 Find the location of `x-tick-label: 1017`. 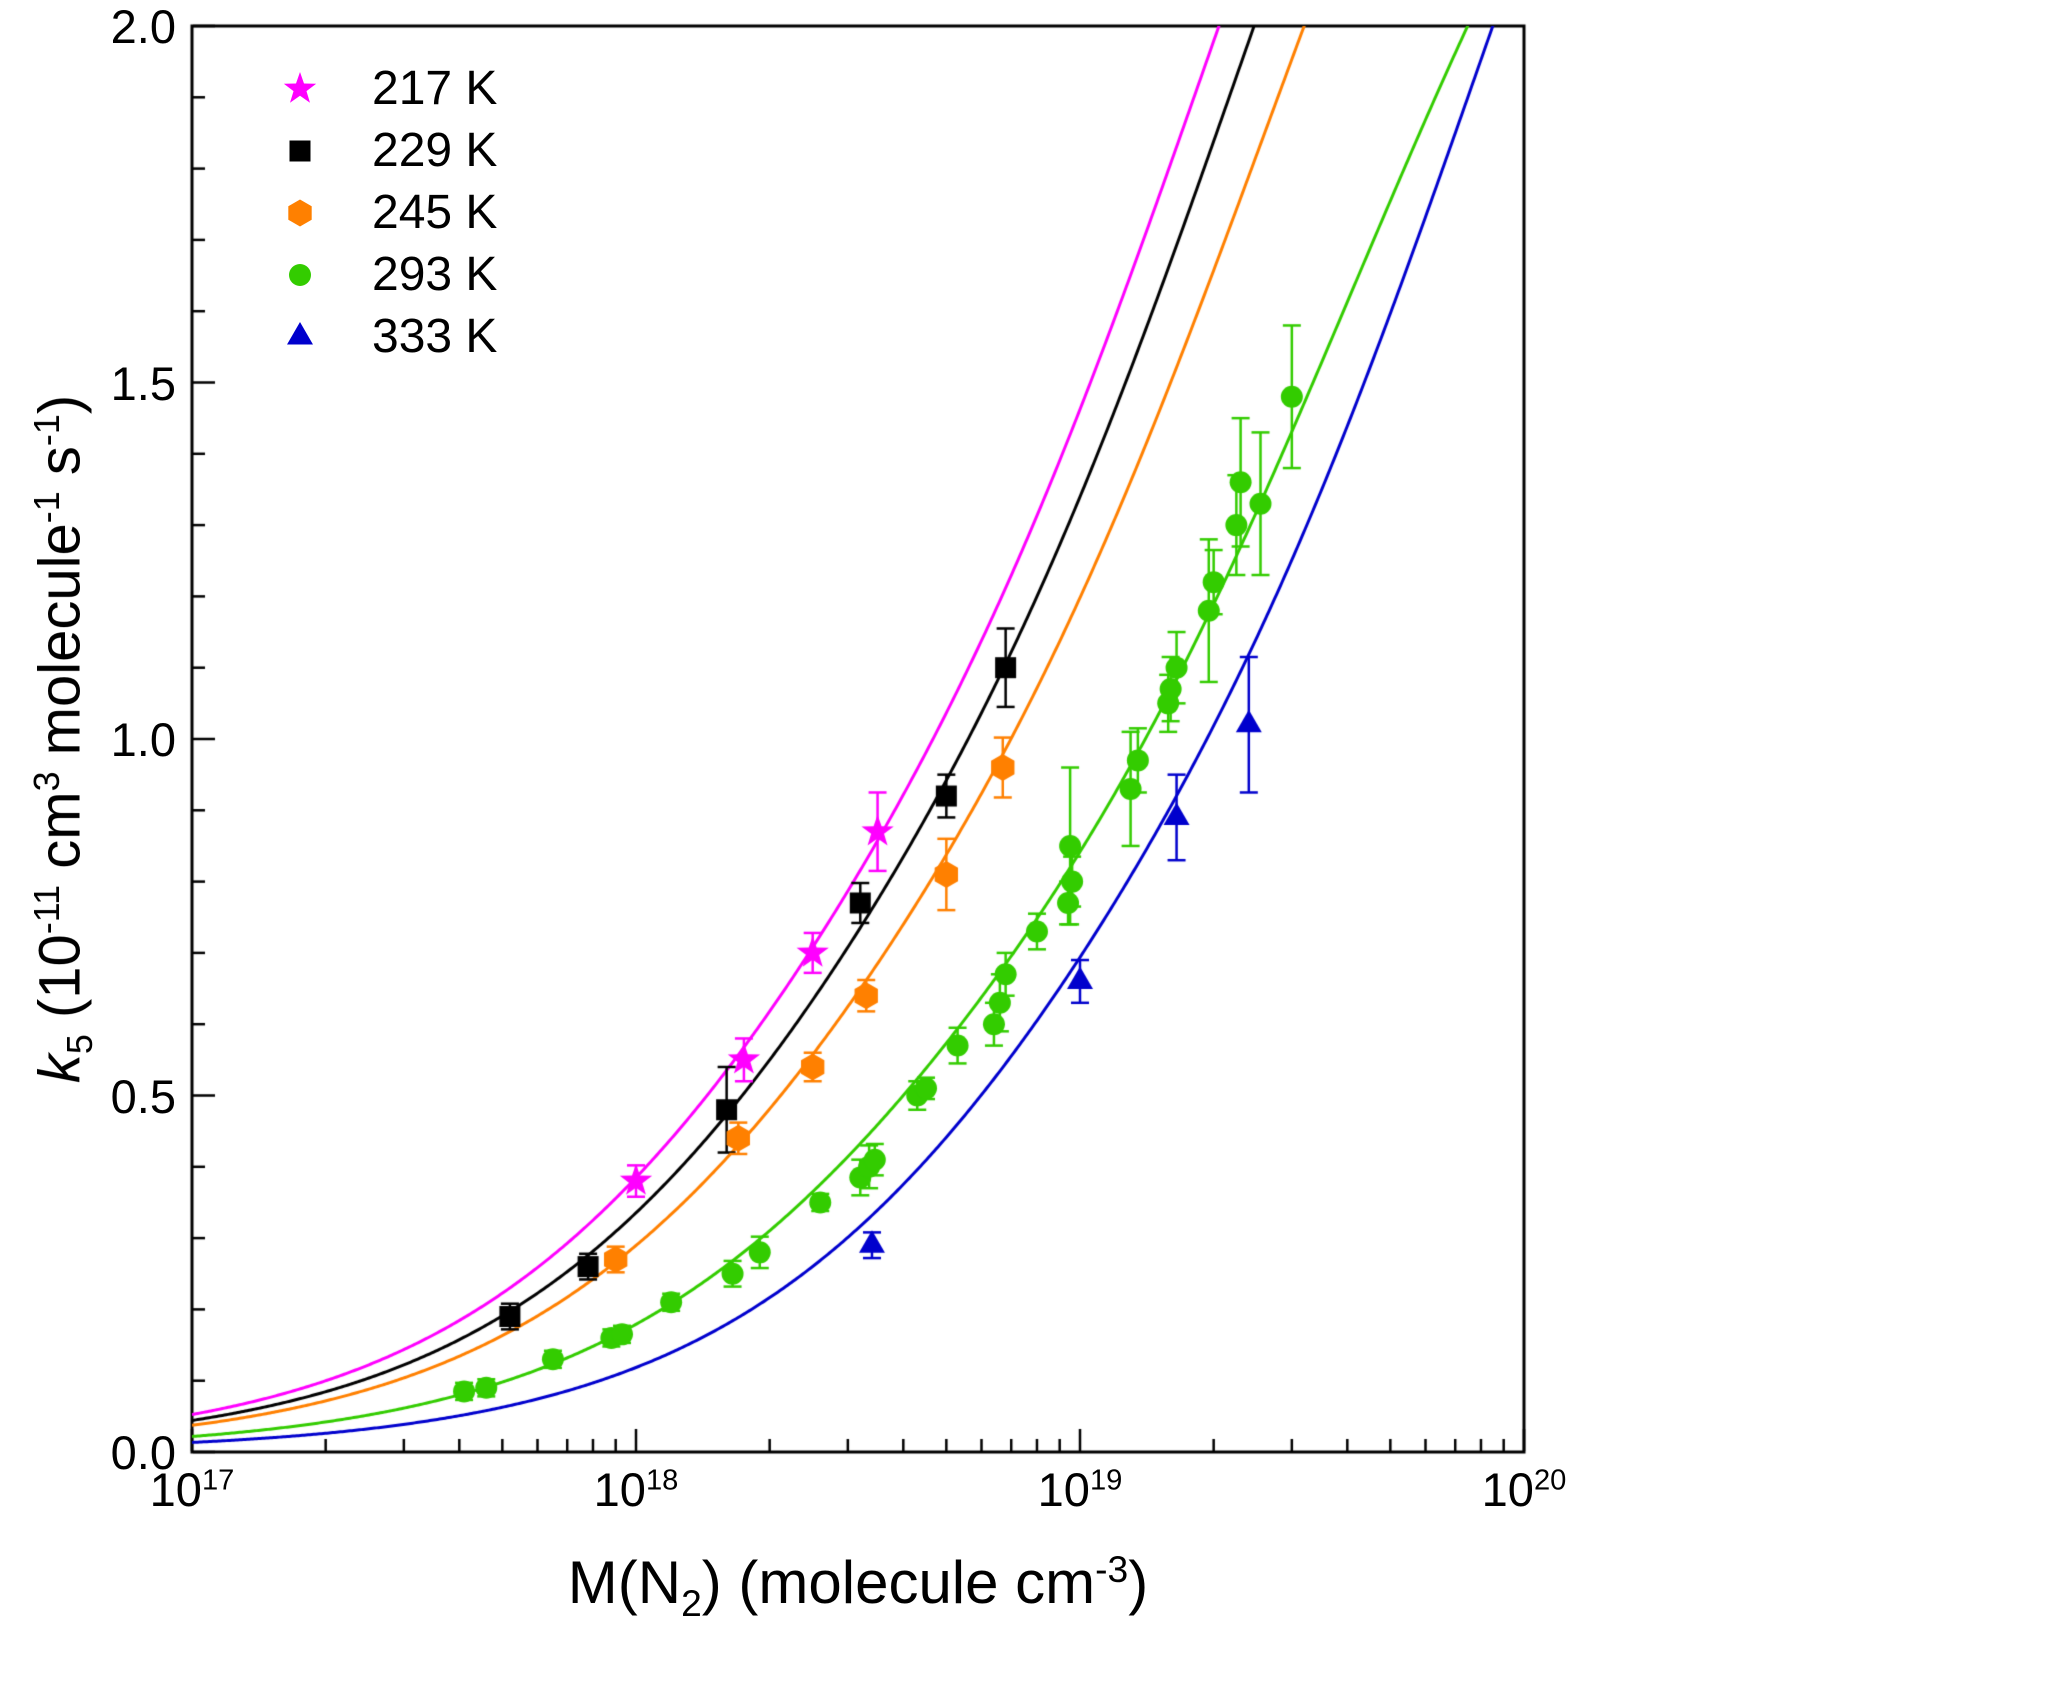

x-tick-label: 1017 is located at coordinates (192, 1489).